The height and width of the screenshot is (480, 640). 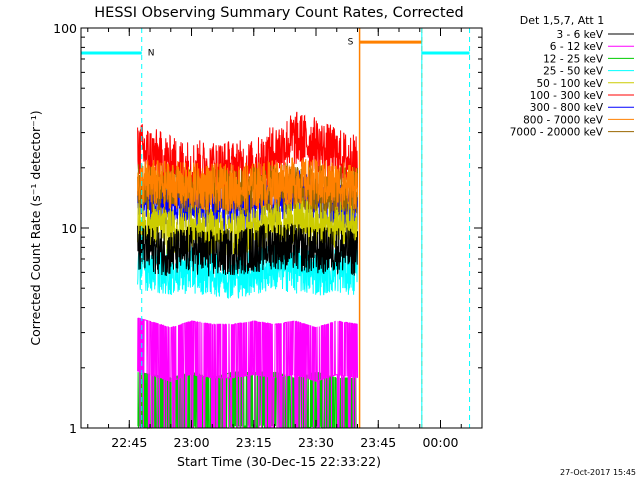 What do you see at coordinates (279, 461) in the screenshot?
I see `x-axis-label: Start Time (30-Dec-15 22:33:22)` at bounding box center [279, 461].